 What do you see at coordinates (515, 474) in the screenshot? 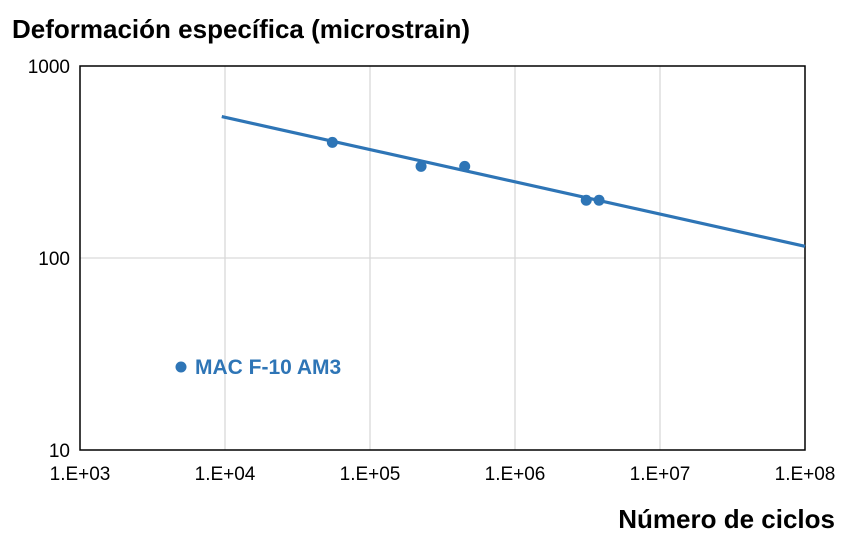
I see `x-tick-label: 1.E+06` at bounding box center [515, 474].